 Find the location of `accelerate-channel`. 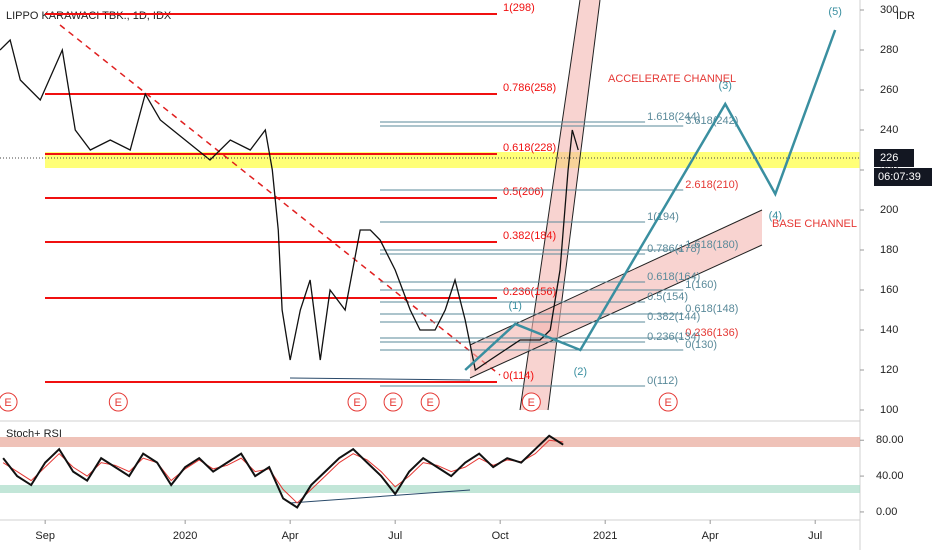

accelerate-channel is located at coordinates (560, 205).